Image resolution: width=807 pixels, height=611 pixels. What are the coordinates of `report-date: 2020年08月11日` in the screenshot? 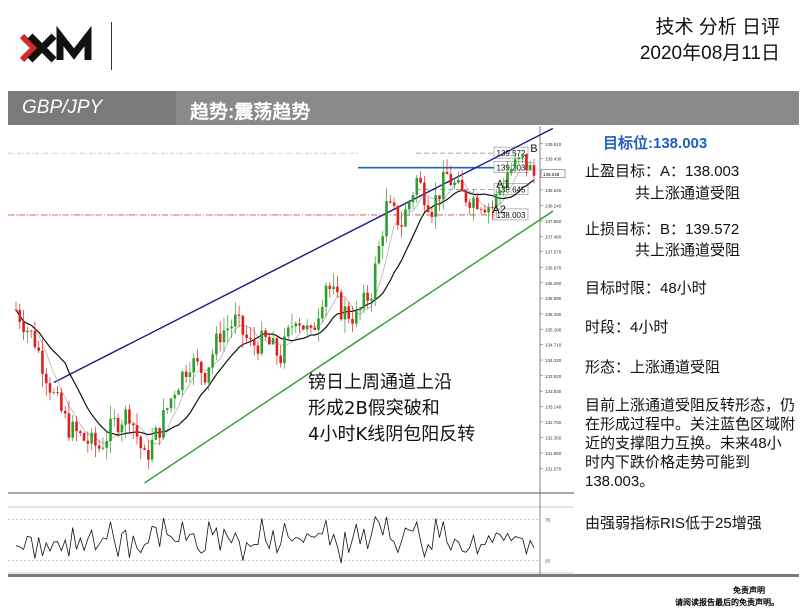 It's located at (709, 53).